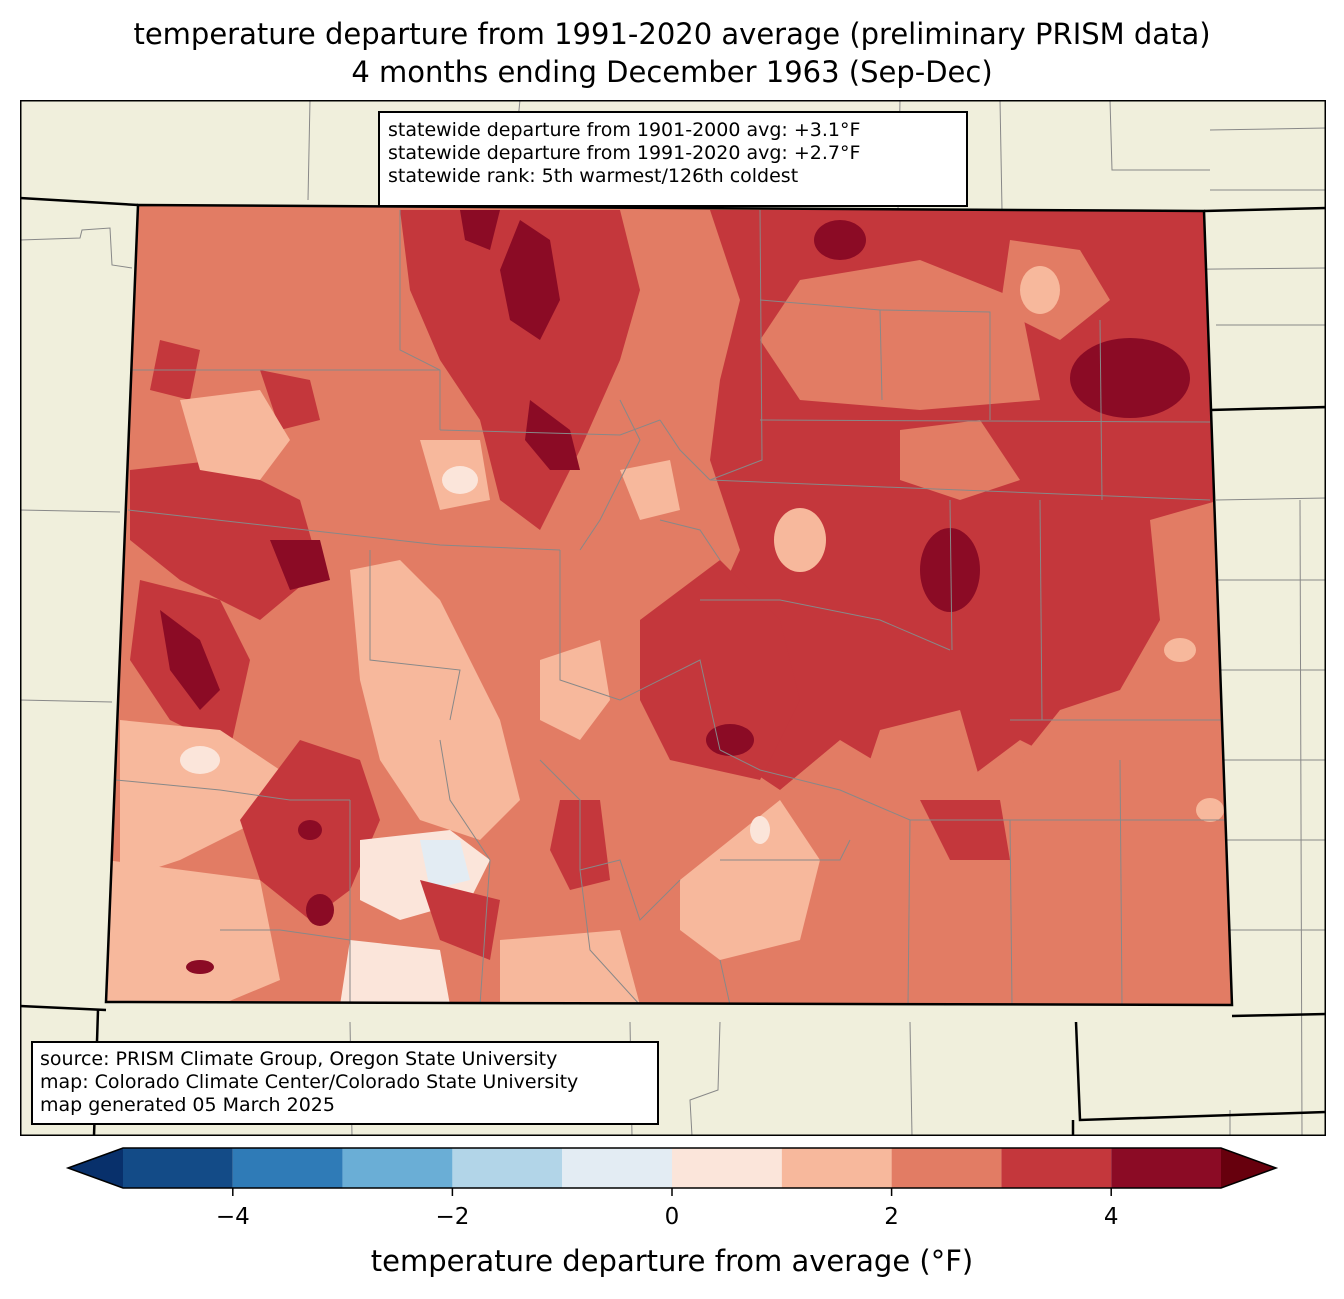 The image size is (1344, 1299). What do you see at coordinates (1248, 1168) in the screenshot?
I see `colorbar-over-extension` at bounding box center [1248, 1168].